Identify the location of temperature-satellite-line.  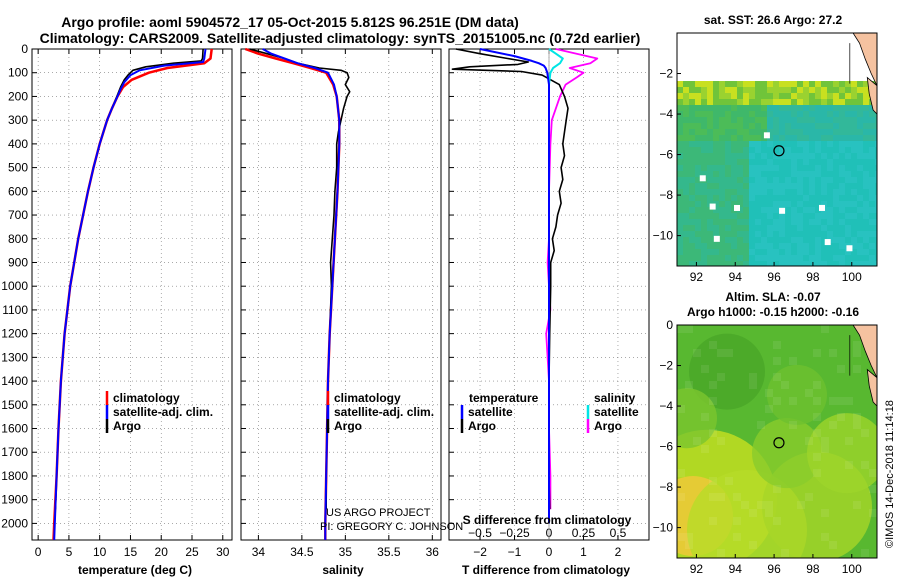
(130, 294).